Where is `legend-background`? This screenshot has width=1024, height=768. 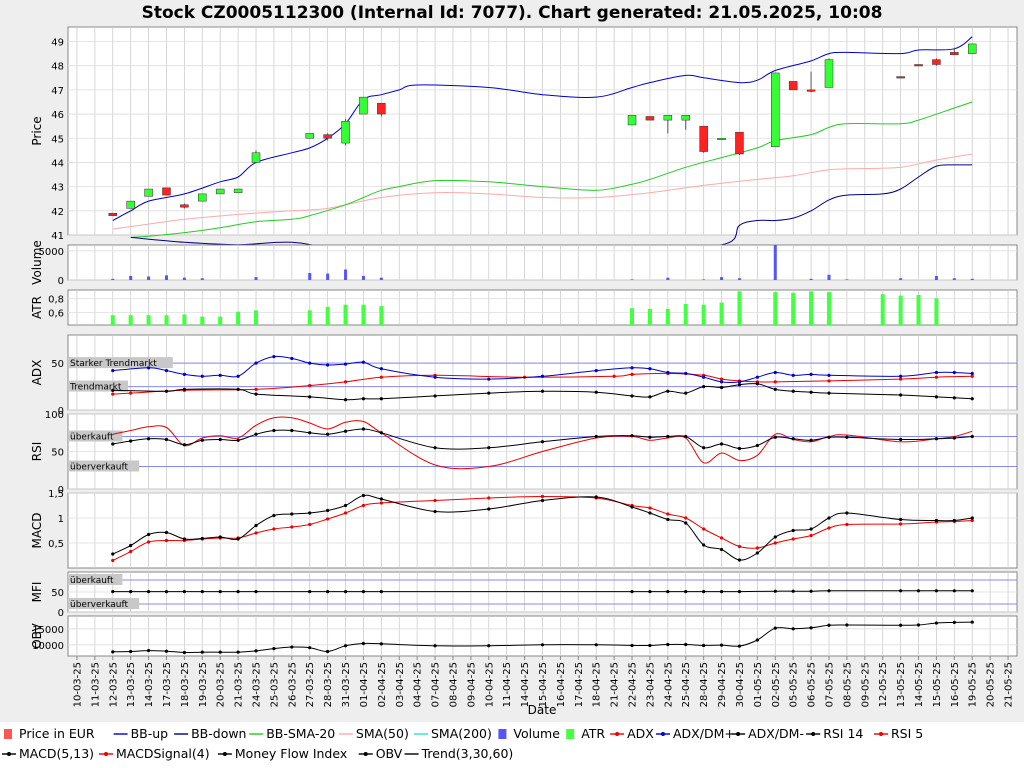 legend-background is located at coordinates (512, 745).